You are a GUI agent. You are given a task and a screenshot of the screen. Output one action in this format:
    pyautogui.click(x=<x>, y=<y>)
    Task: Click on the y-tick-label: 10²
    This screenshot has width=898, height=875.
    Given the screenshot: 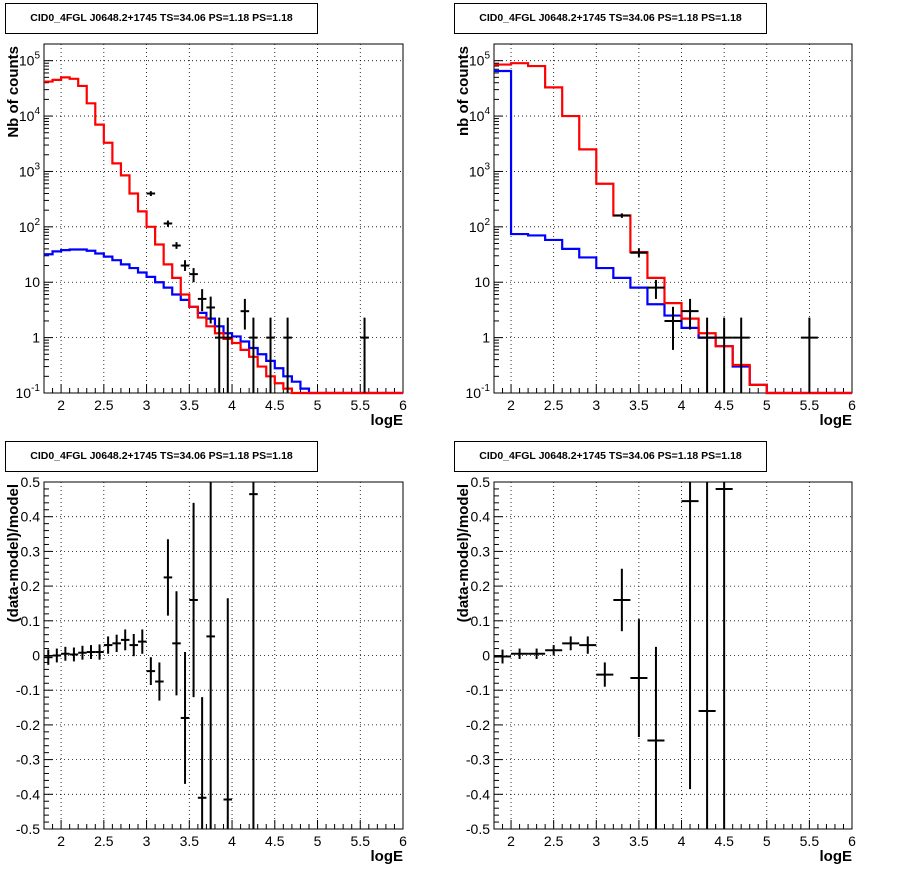 What is the action you would take?
    pyautogui.click(x=30, y=226)
    